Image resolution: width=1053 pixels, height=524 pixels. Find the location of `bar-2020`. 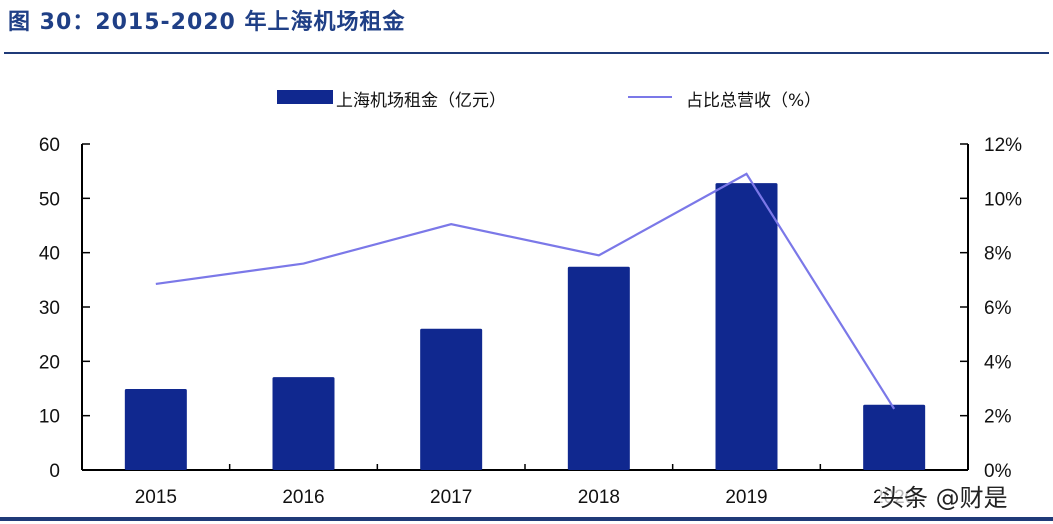

bar-2020 is located at coordinates (894, 437).